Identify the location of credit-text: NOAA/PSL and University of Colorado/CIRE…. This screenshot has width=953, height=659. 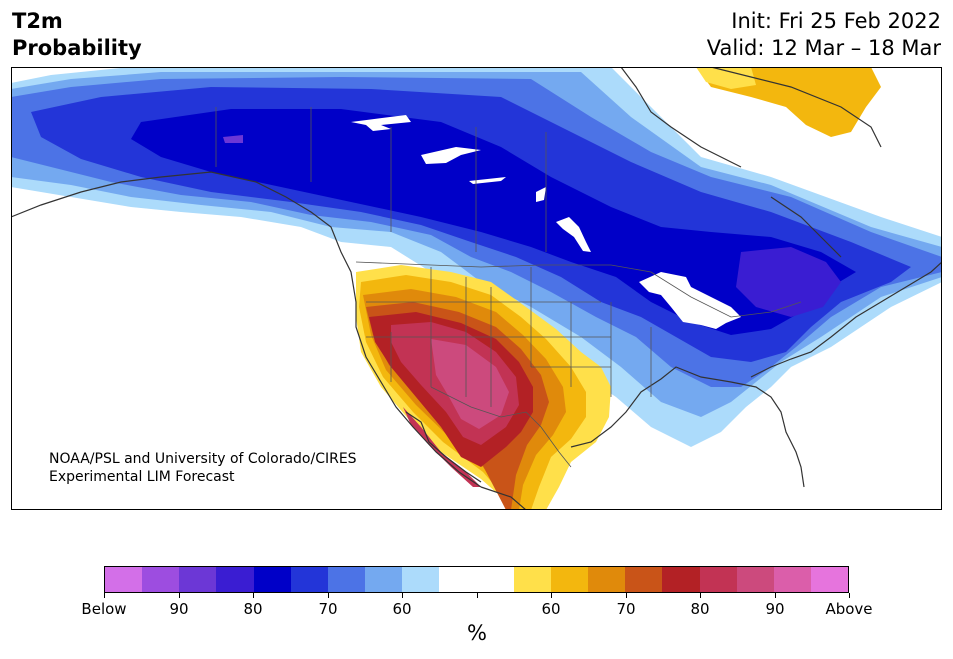
(203, 468).